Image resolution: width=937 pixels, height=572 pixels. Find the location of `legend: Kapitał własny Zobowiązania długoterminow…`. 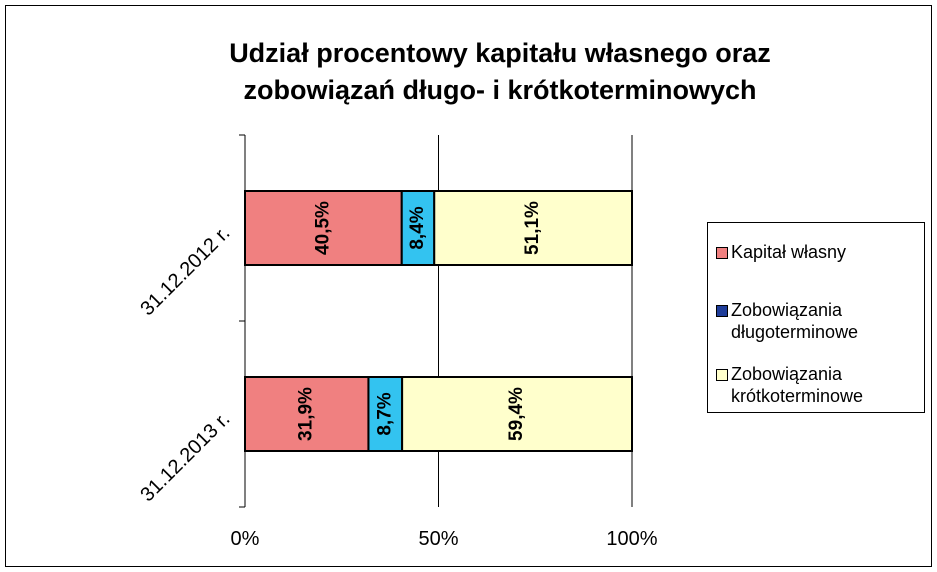

legend: Kapitał własny Zobowiązania długoterminow… is located at coordinates (816, 317).